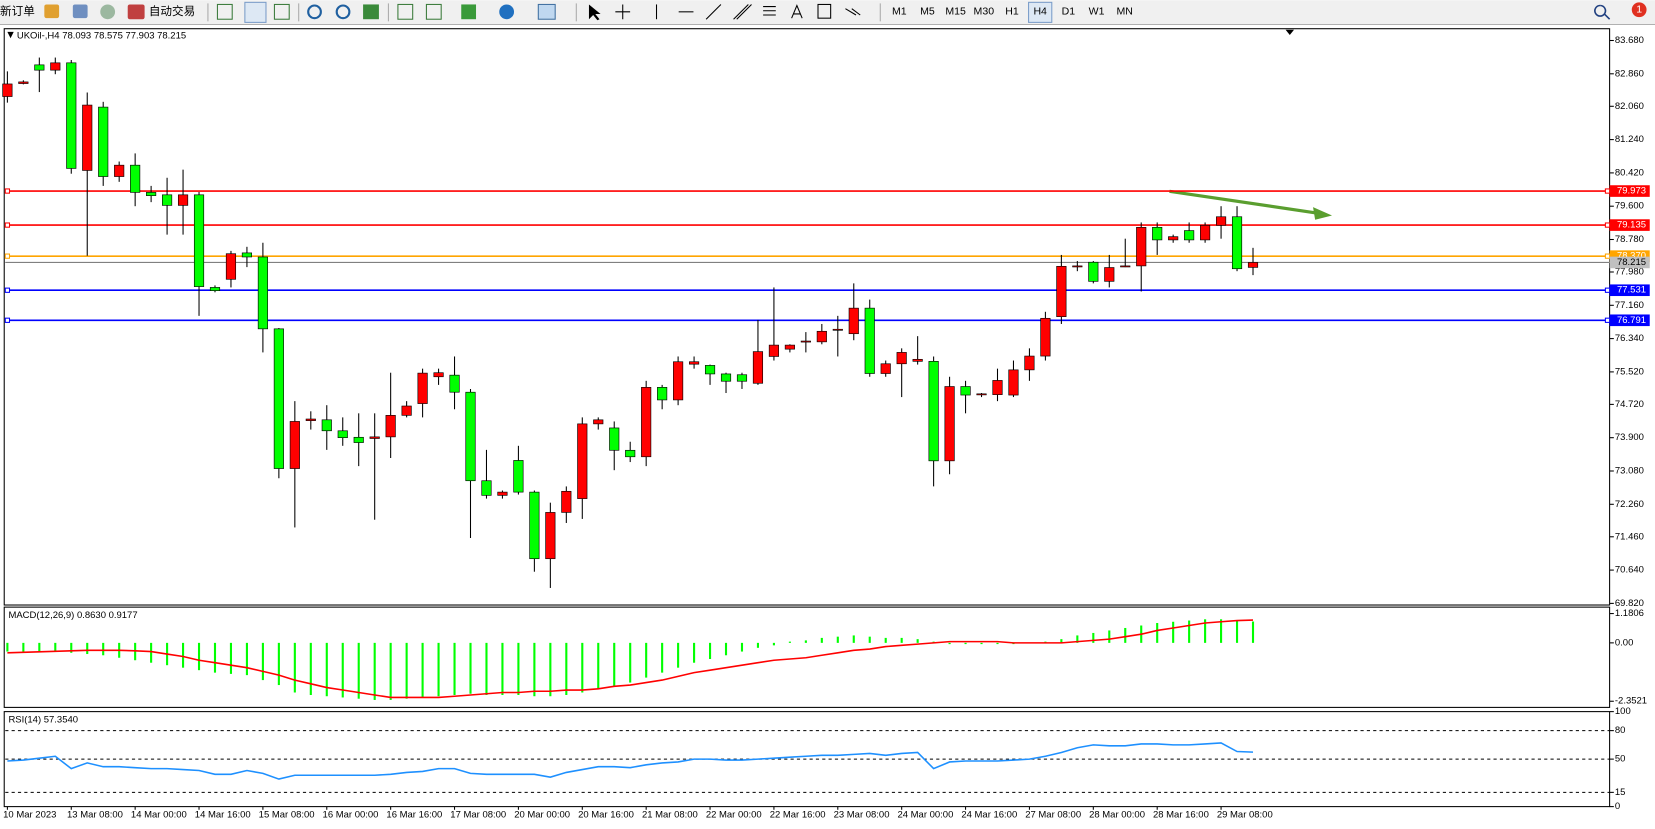 Image resolution: width=1655 pixels, height=829 pixels. I want to click on y-tick-label: 82.860, so click(1629, 73).